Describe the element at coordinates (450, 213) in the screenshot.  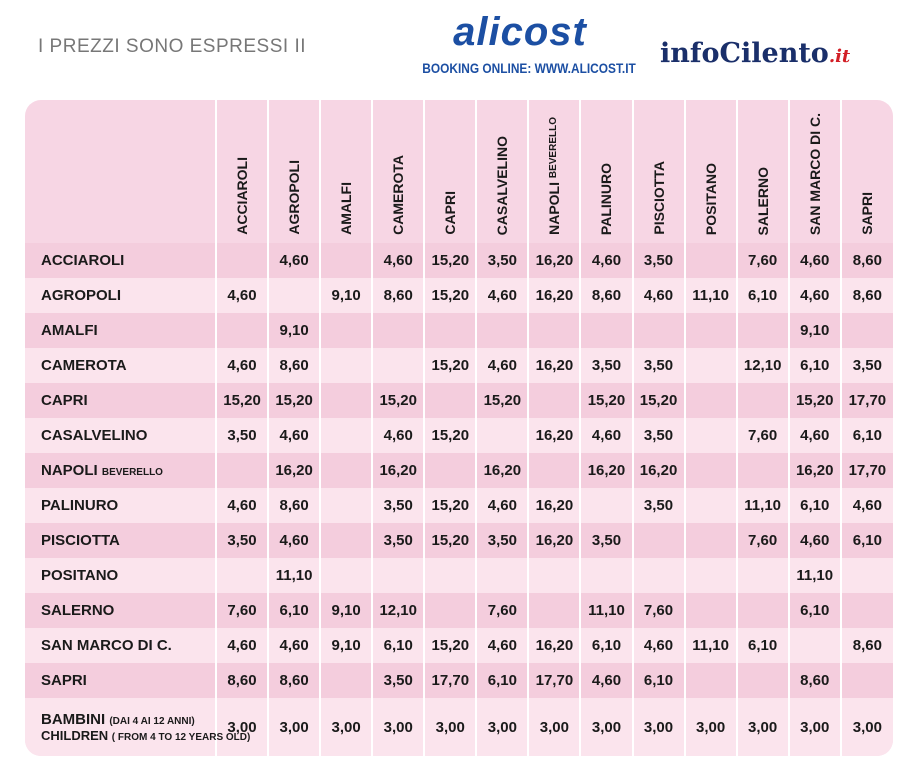
I see `column-name: CAPRI` at that location.